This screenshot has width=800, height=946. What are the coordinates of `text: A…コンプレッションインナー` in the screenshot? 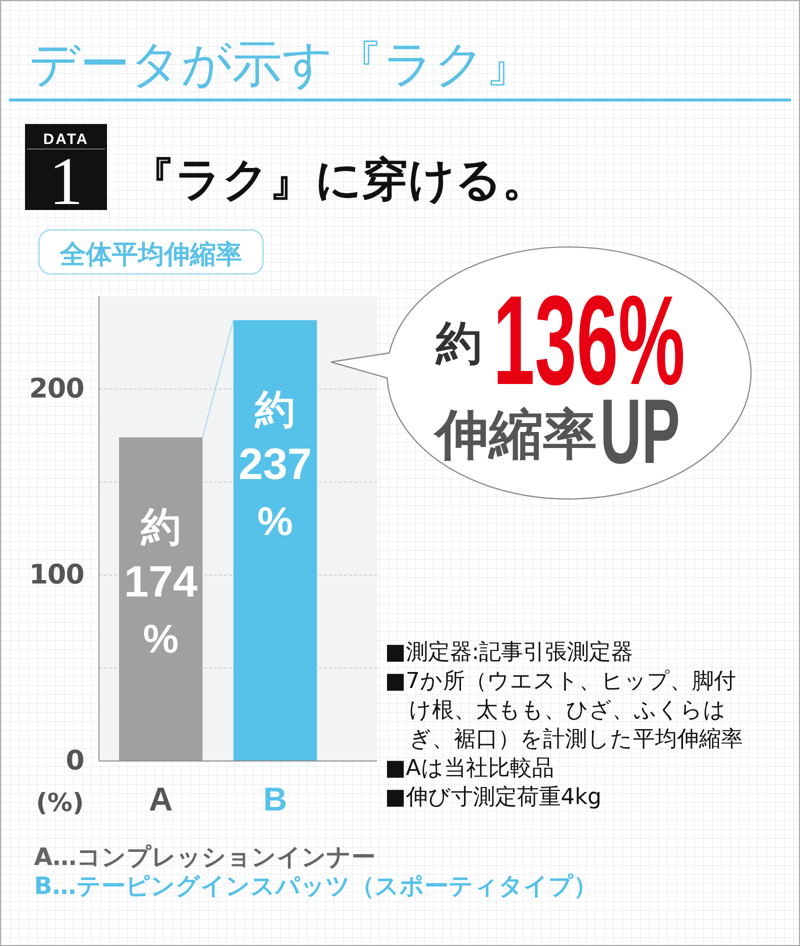 It's located at (205, 857).